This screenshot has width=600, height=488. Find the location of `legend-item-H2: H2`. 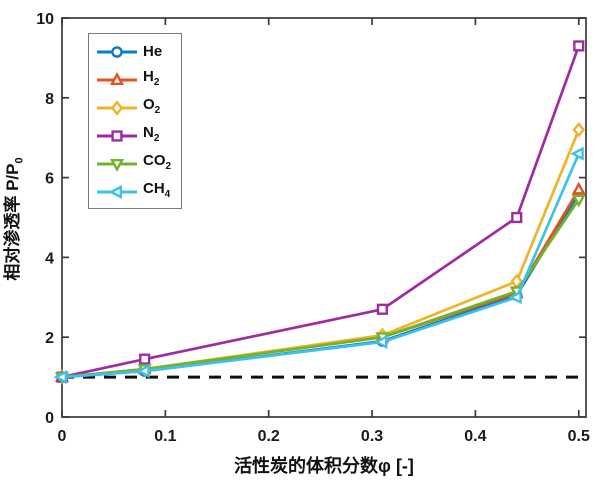

legend-item-H2: H2 is located at coordinates (138, 80).